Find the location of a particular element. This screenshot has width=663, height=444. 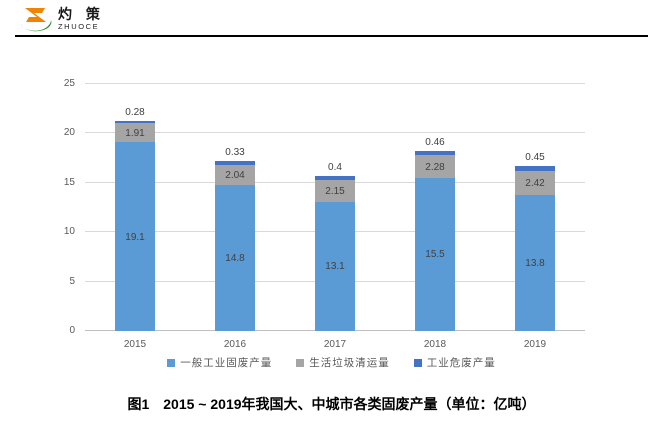

bar-segment-2015-s1 is located at coordinates (135, 133).